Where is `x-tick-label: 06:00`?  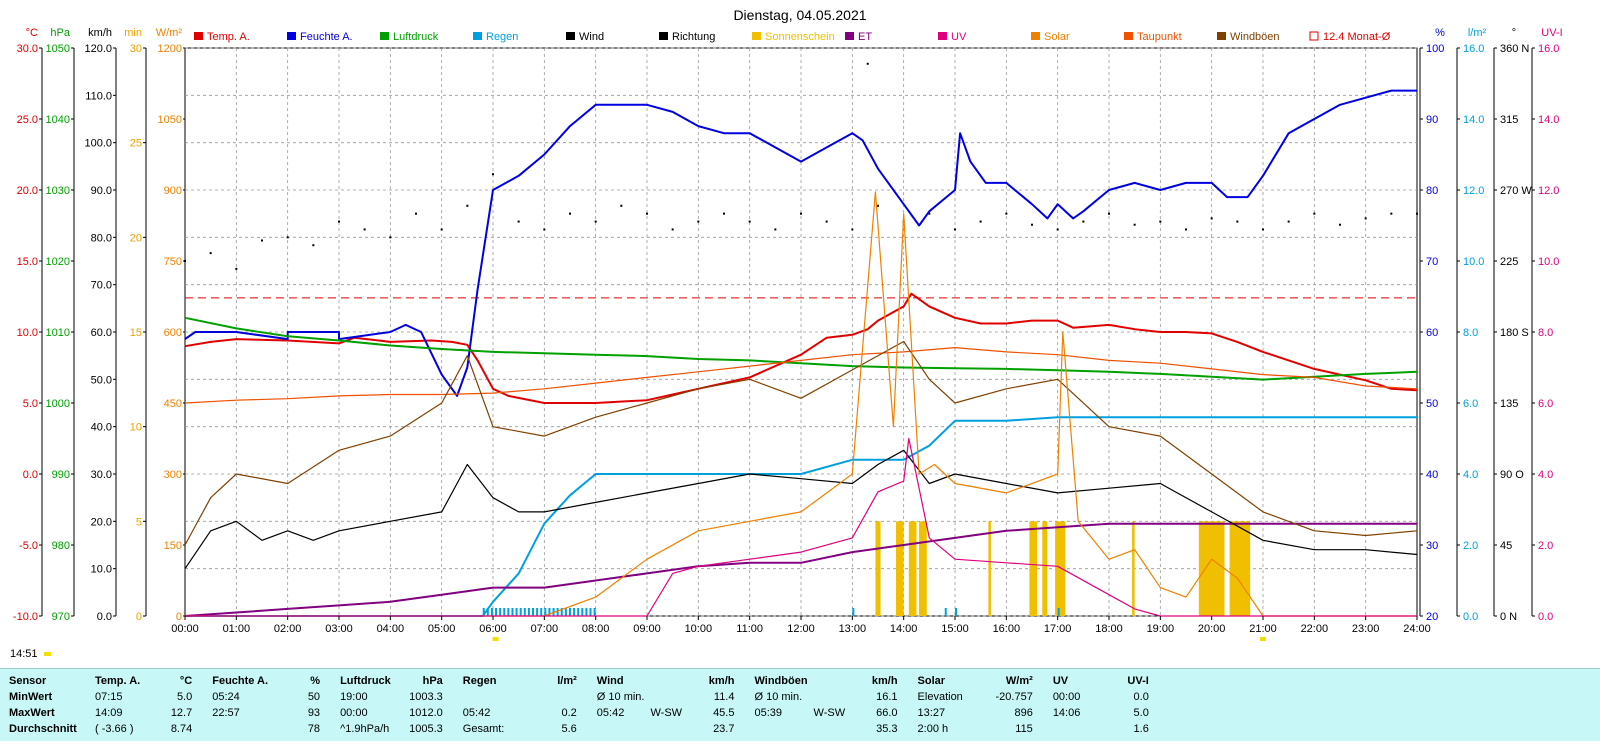
x-tick-label: 06:00 is located at coordinates (493, 629).